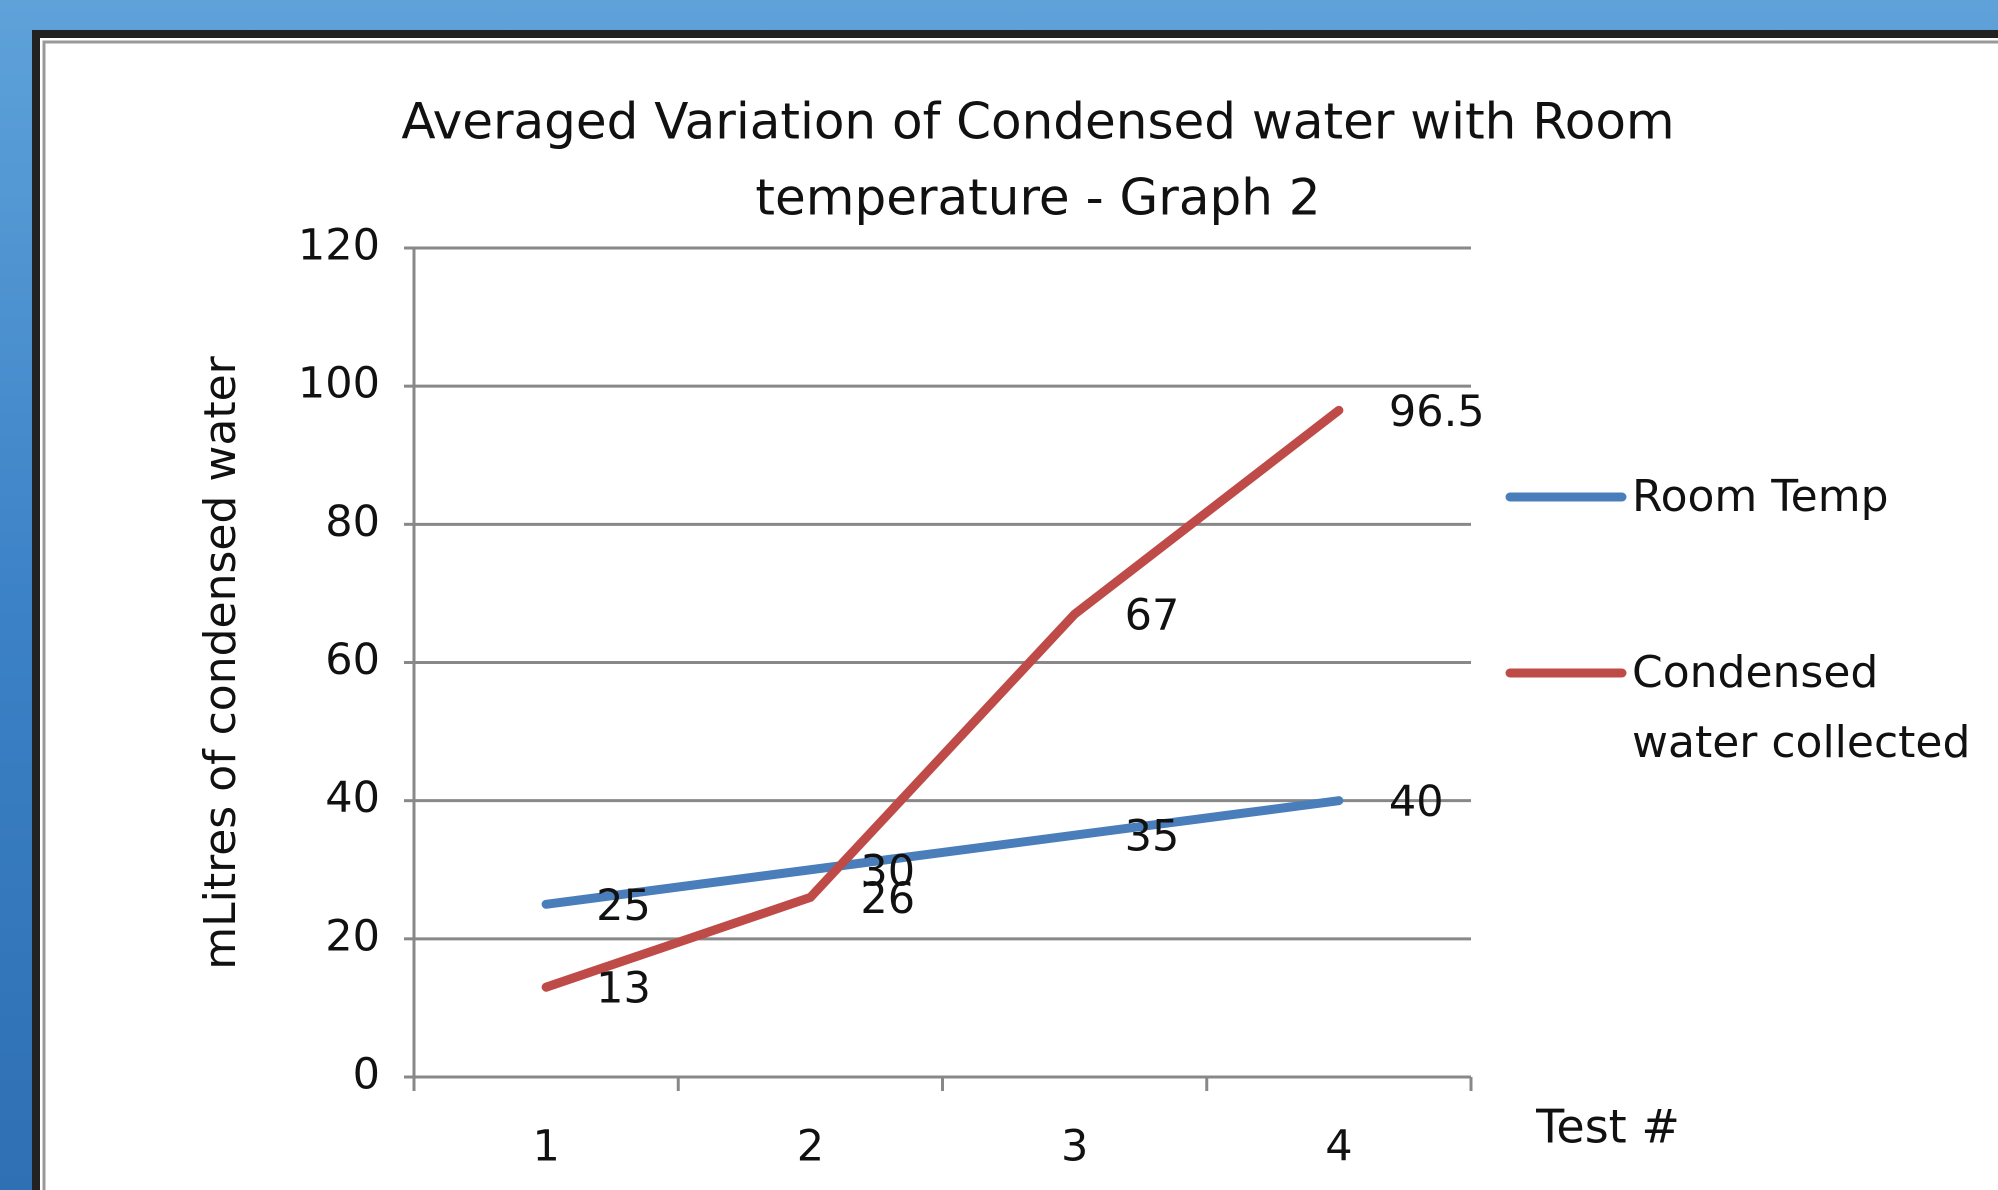 This screenshot has width=1998, height=1190. What do you see at coordinates (1437, 412) in the screenshot?
I see `data-label: 96.5` at bounding box center [1437, 412].